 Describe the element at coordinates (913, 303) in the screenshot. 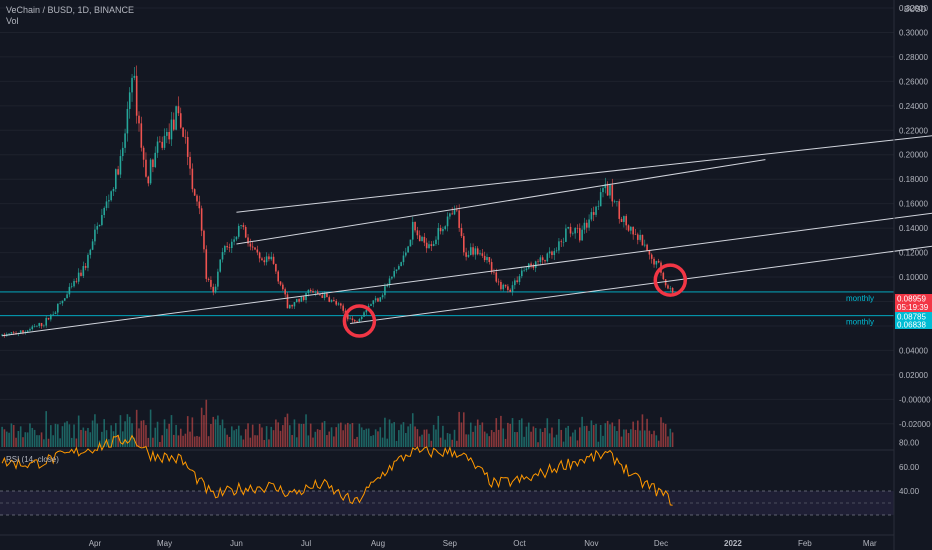

I see `price-badge` at that location.